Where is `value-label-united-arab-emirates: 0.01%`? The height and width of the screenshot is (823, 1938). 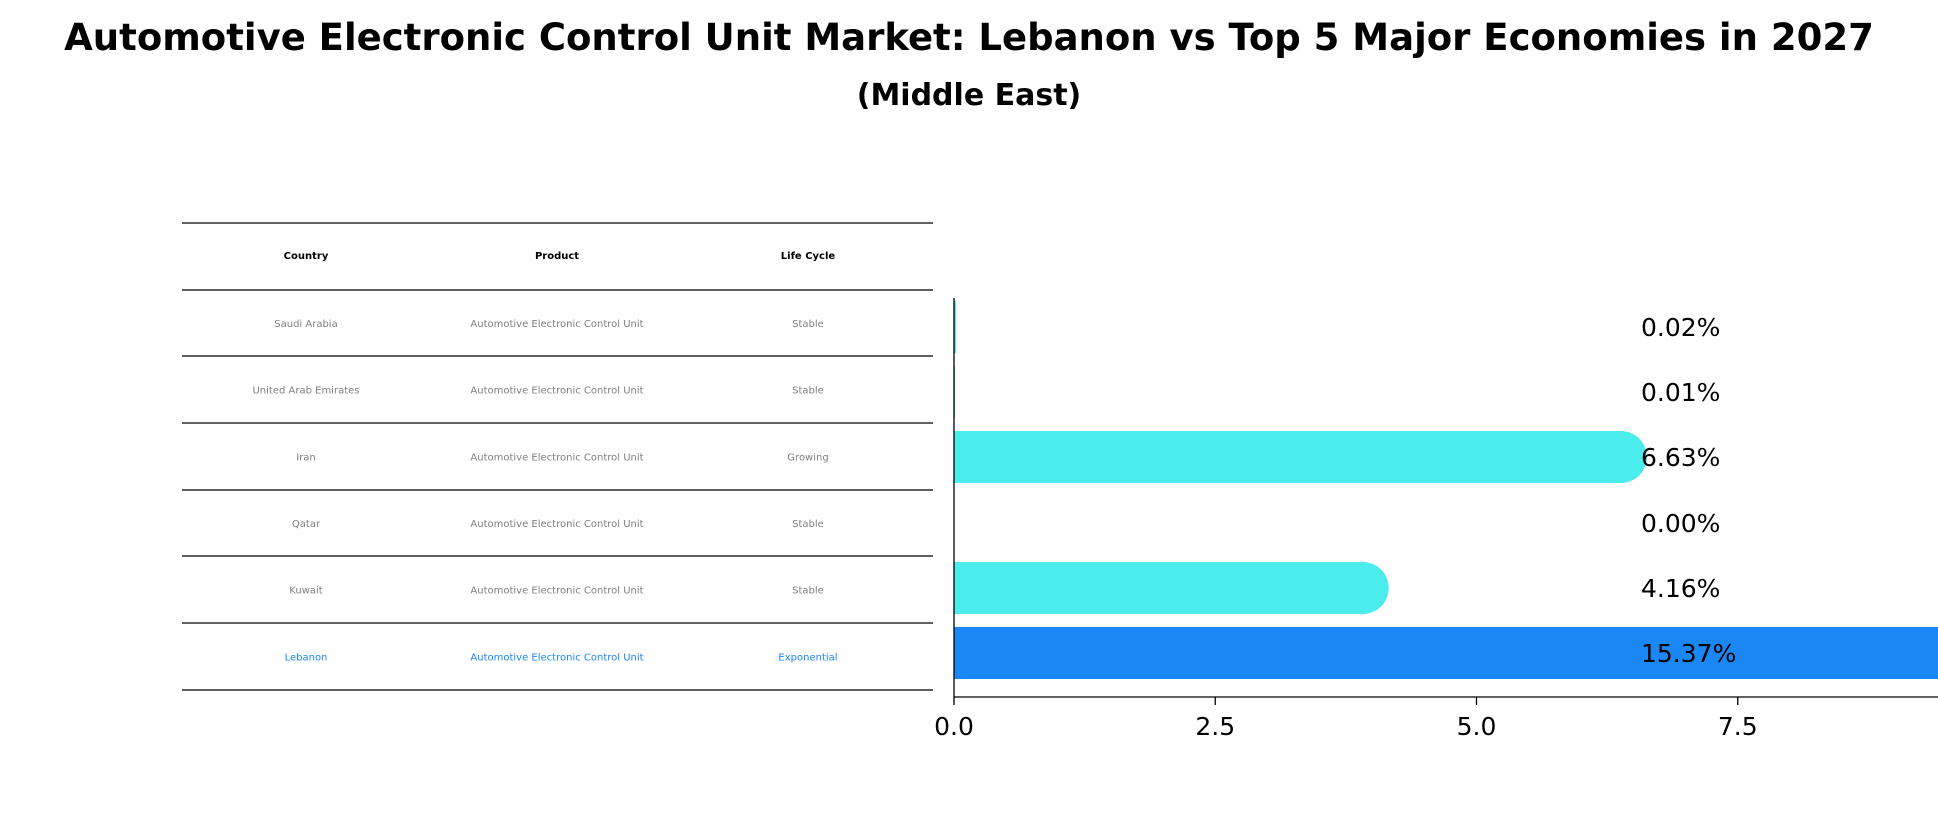
value-label-united-arab-emirates: 0.01% is located at coordinates (1680, 392).